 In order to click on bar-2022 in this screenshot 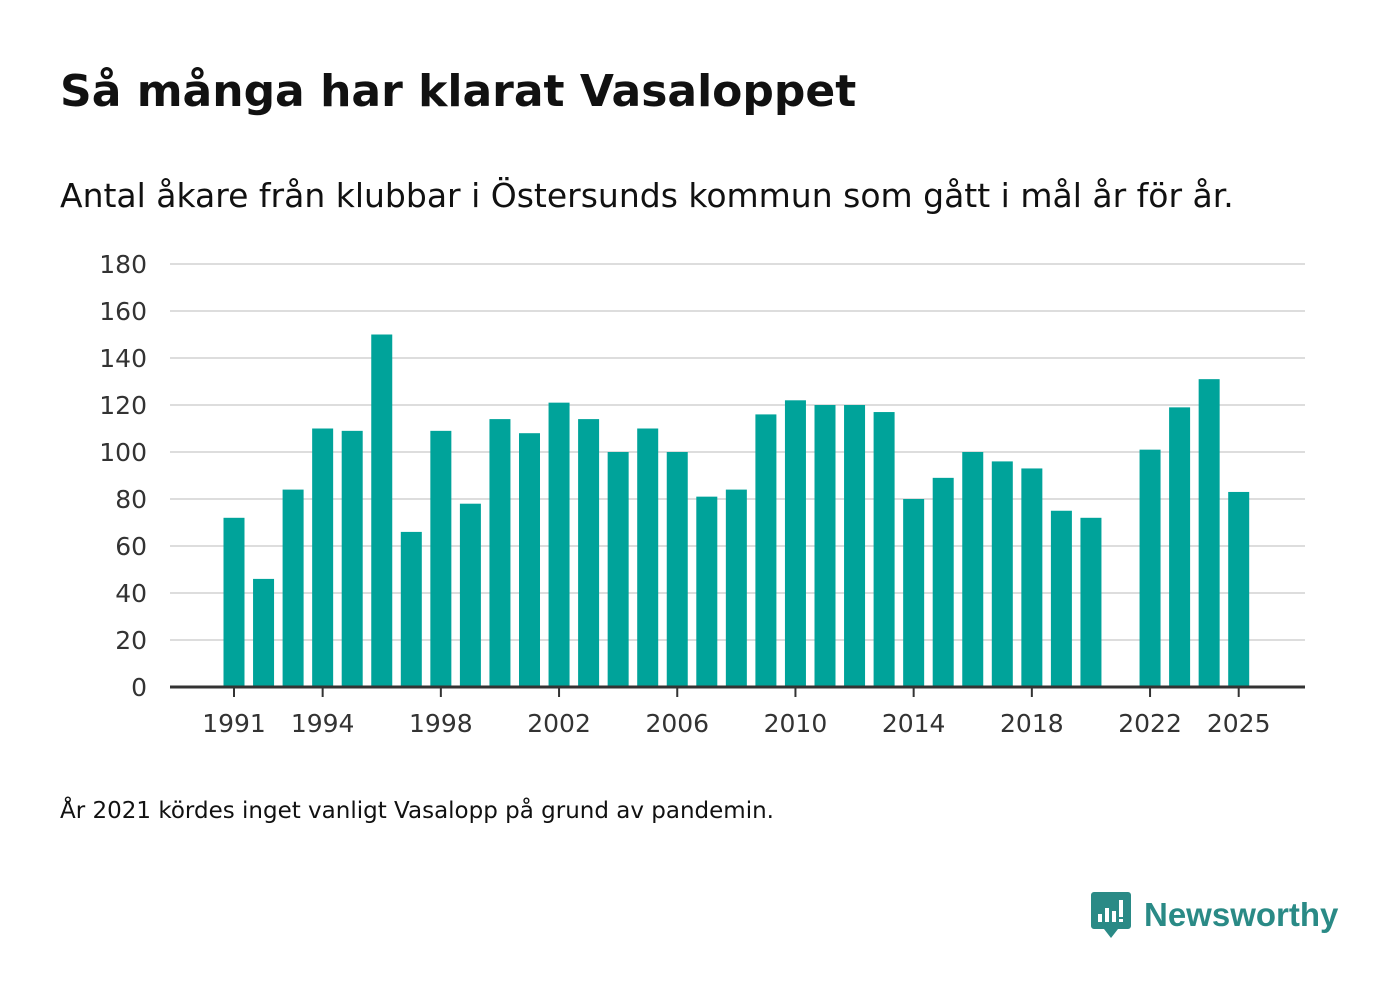, I will do `click(1150, 568)`.